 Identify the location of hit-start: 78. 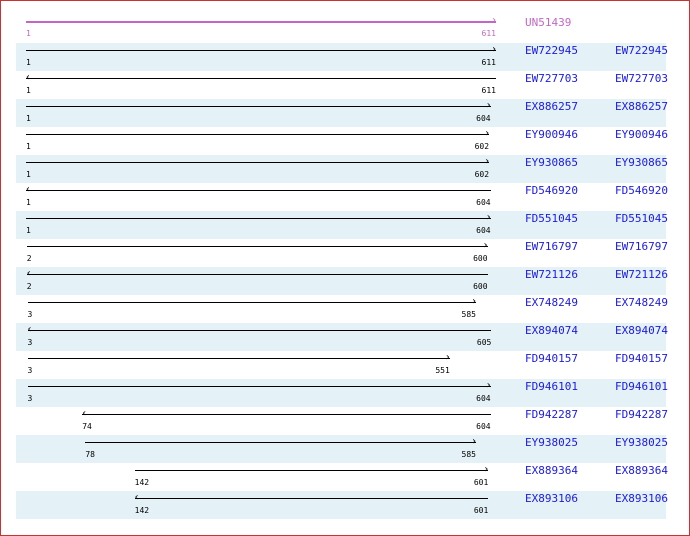
(90, 454).